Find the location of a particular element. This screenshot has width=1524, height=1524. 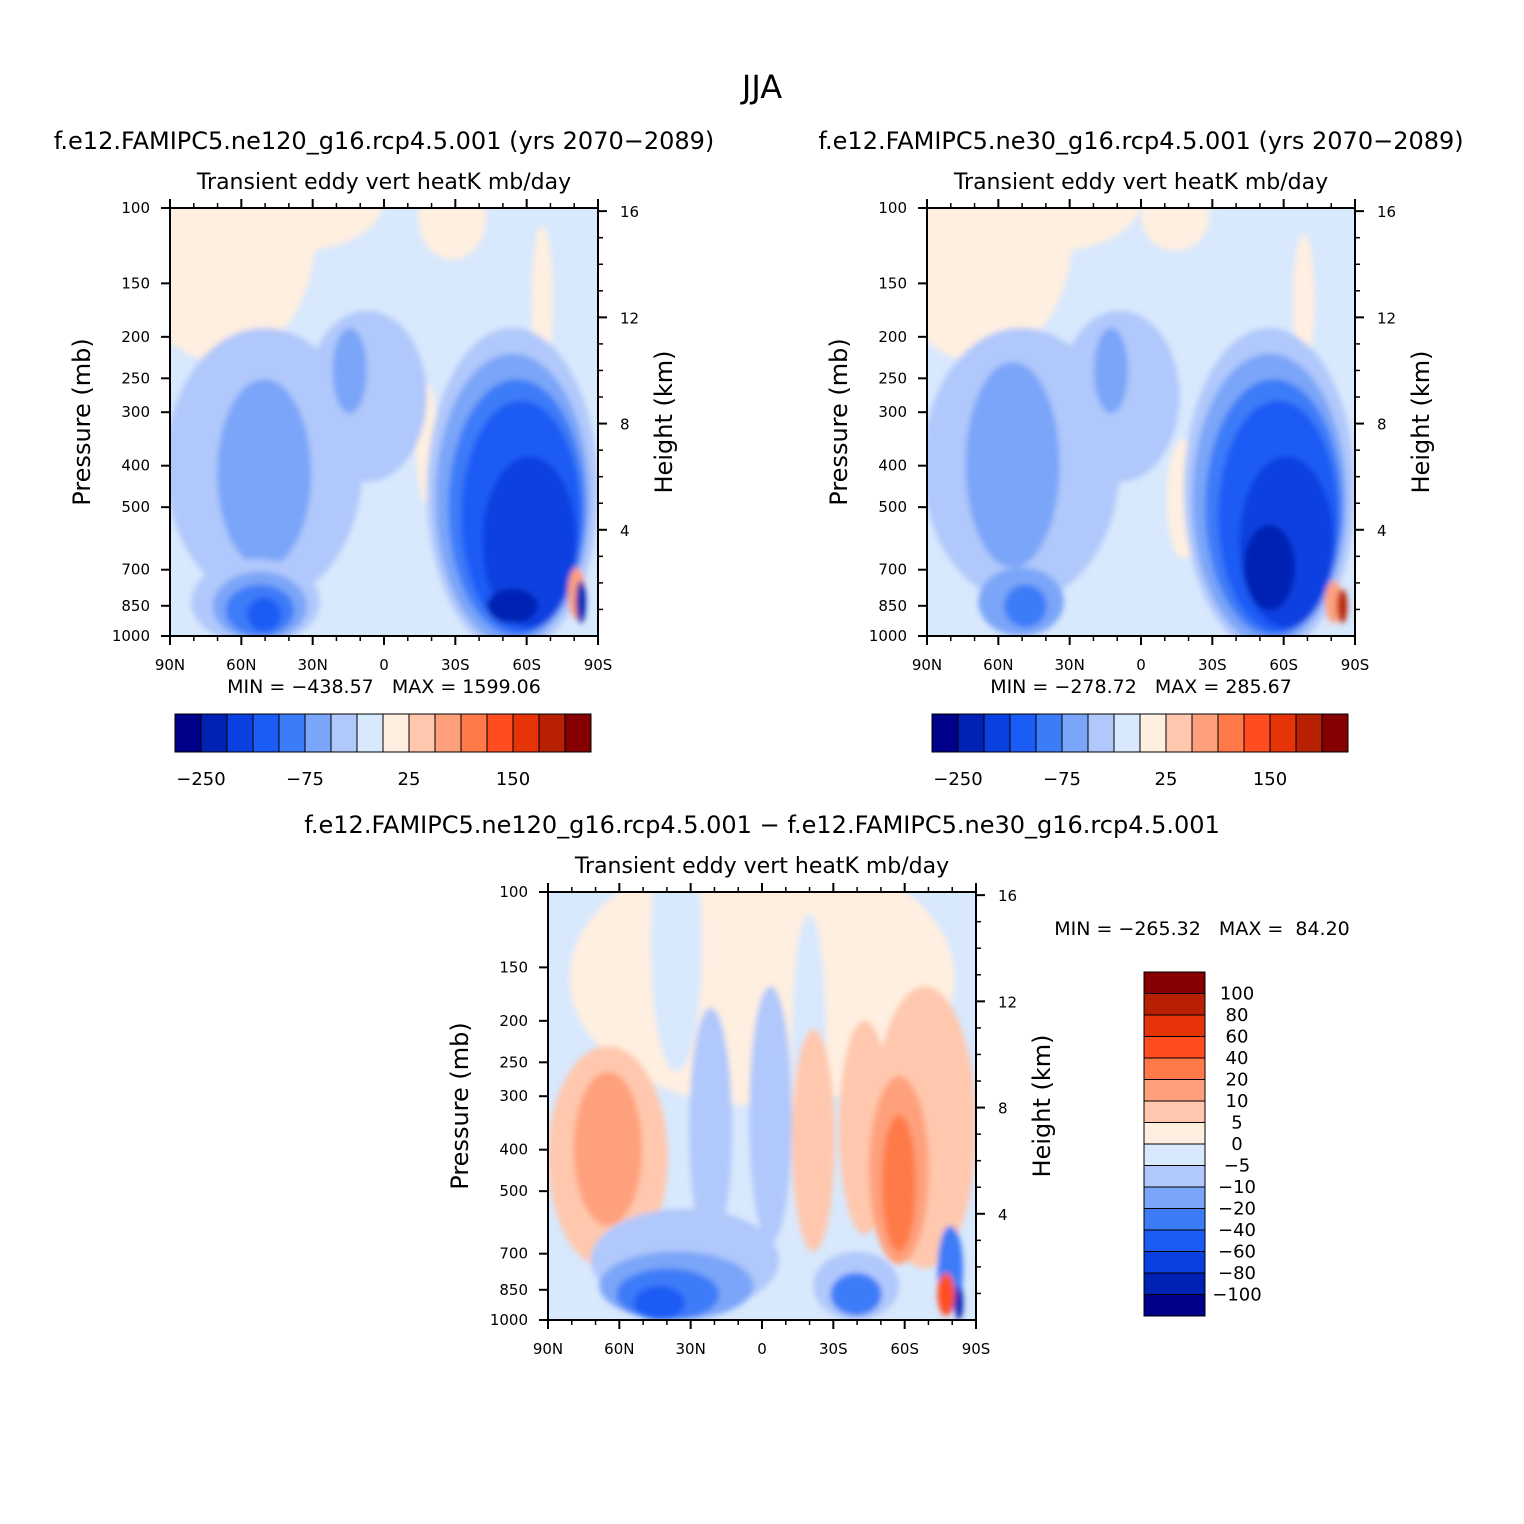

y-tick-label: 500 is located at coordinates (513, 1191).